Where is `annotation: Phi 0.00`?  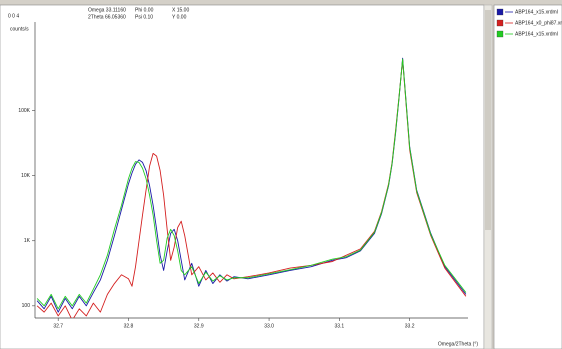
annotation: Phi 0.00 is located at coordinates (144, 10).